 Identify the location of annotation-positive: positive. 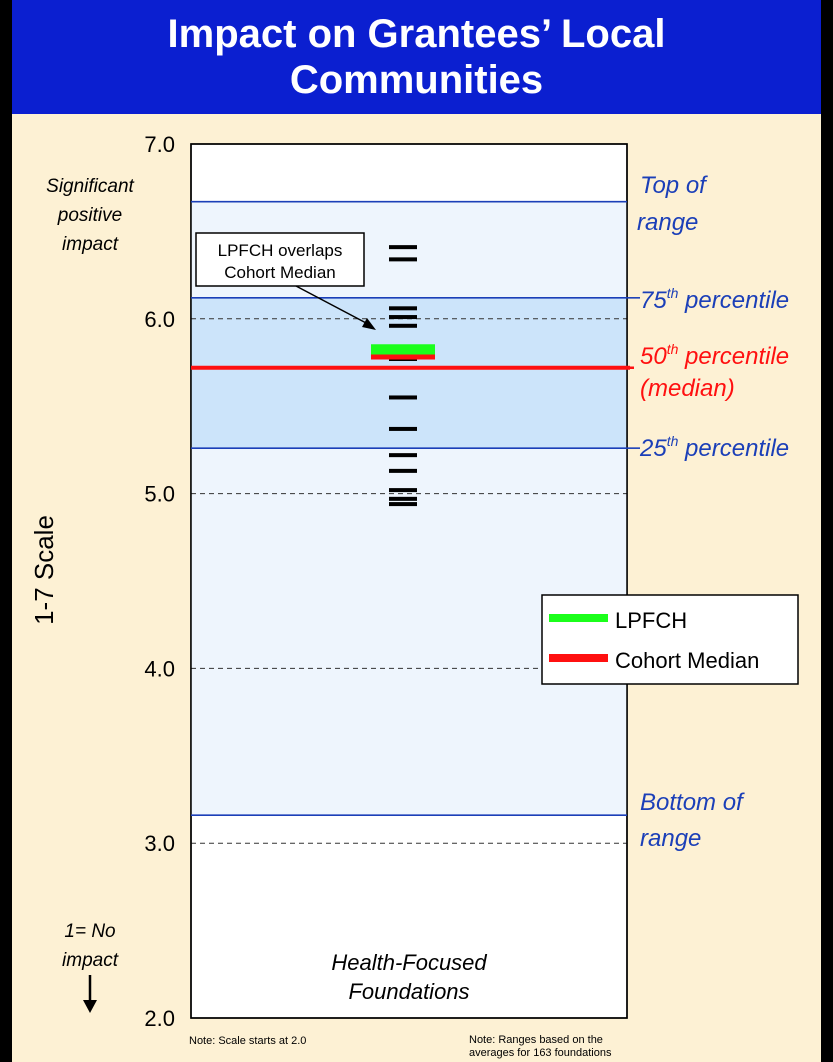
(89, 215).